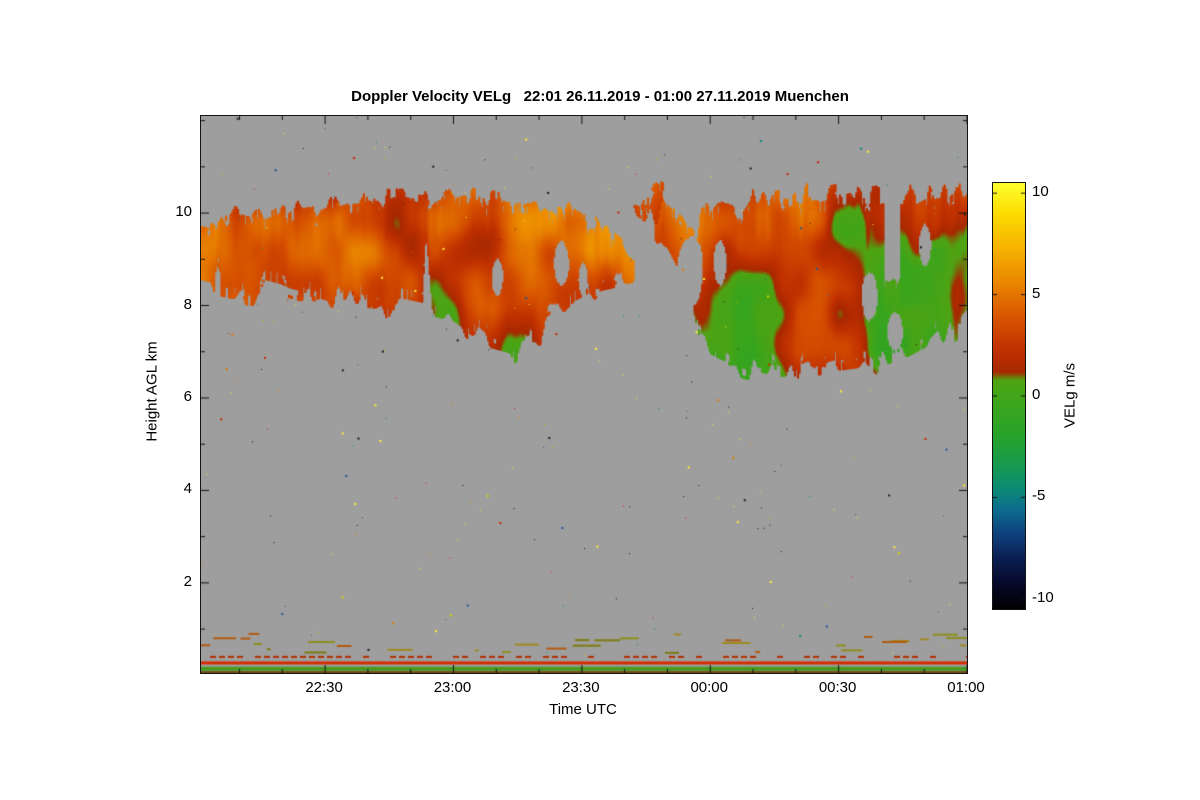  Describe the element at coordinates (1040, 192) in the screenshot. I see `colorbar-tick-label: 10` at that location.